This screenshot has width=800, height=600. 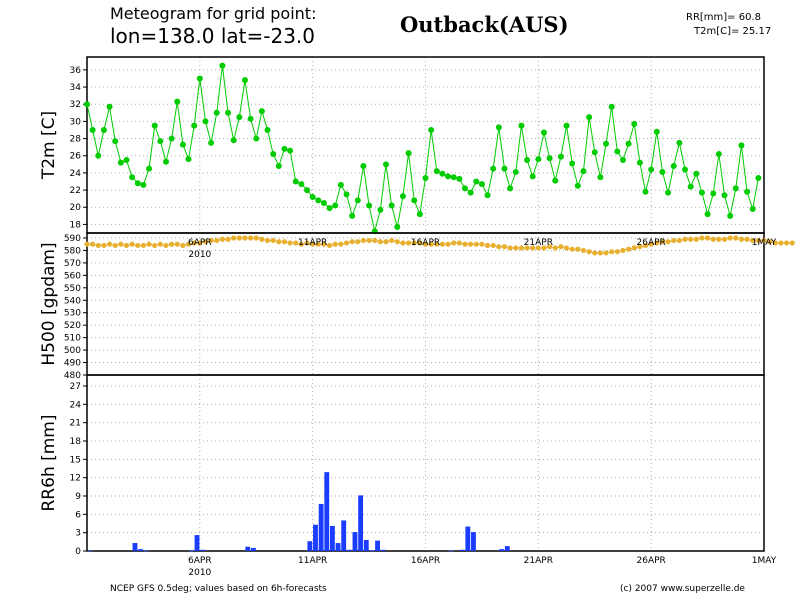 I want to click on y-tick-label: 34, so click(x=76, y=88).